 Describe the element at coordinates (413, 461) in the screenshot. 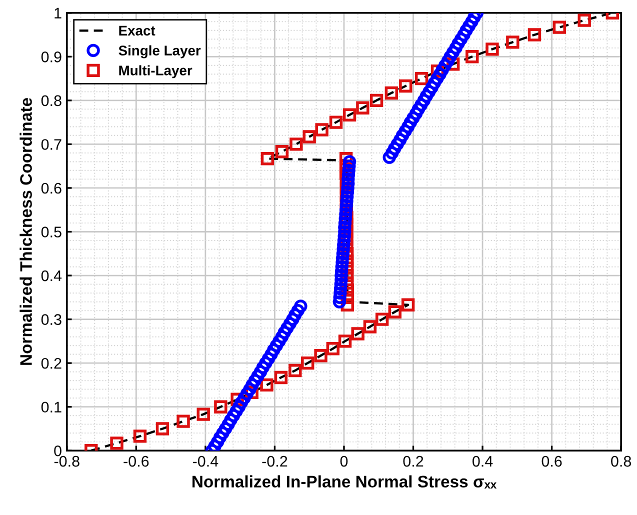

I see `x-tick-label: 0.2` at that location.